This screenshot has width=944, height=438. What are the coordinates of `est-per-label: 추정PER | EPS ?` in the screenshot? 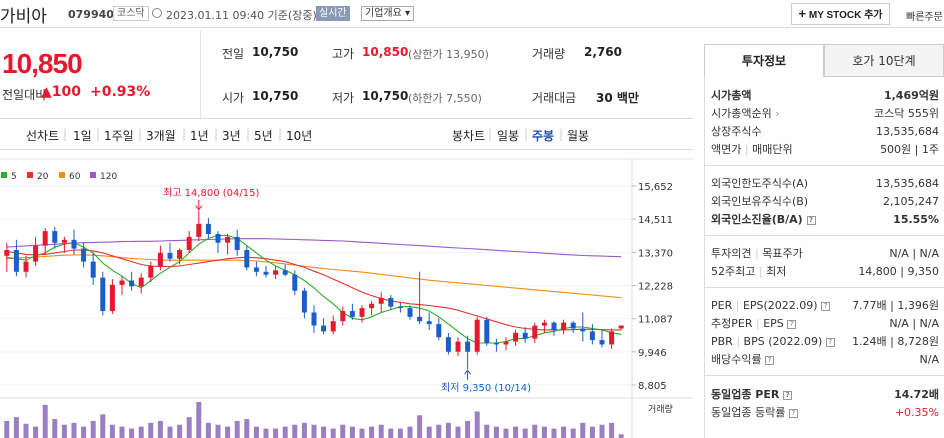 It's located at (754, 324).